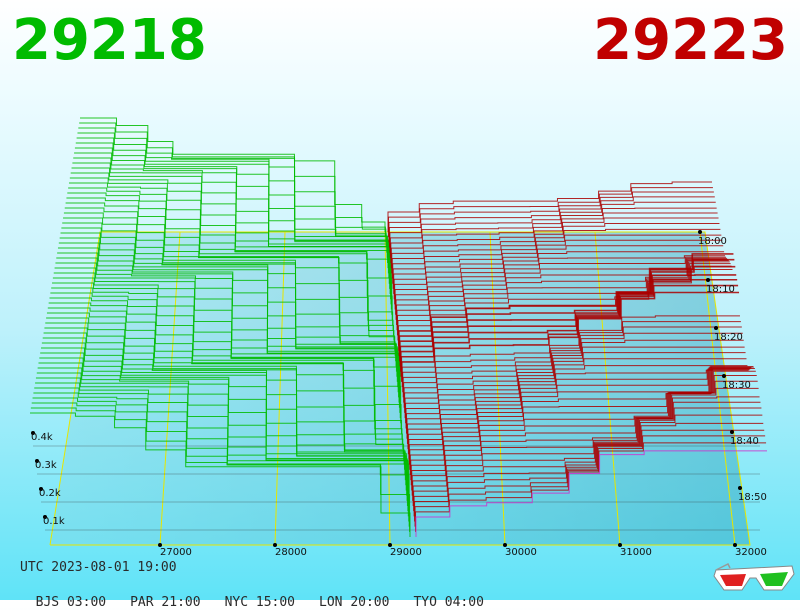  Describe the element at coordinates (98, 567) in the screenshot. I see `utc-time: UTC 2023-08-01 19:00` at that location.